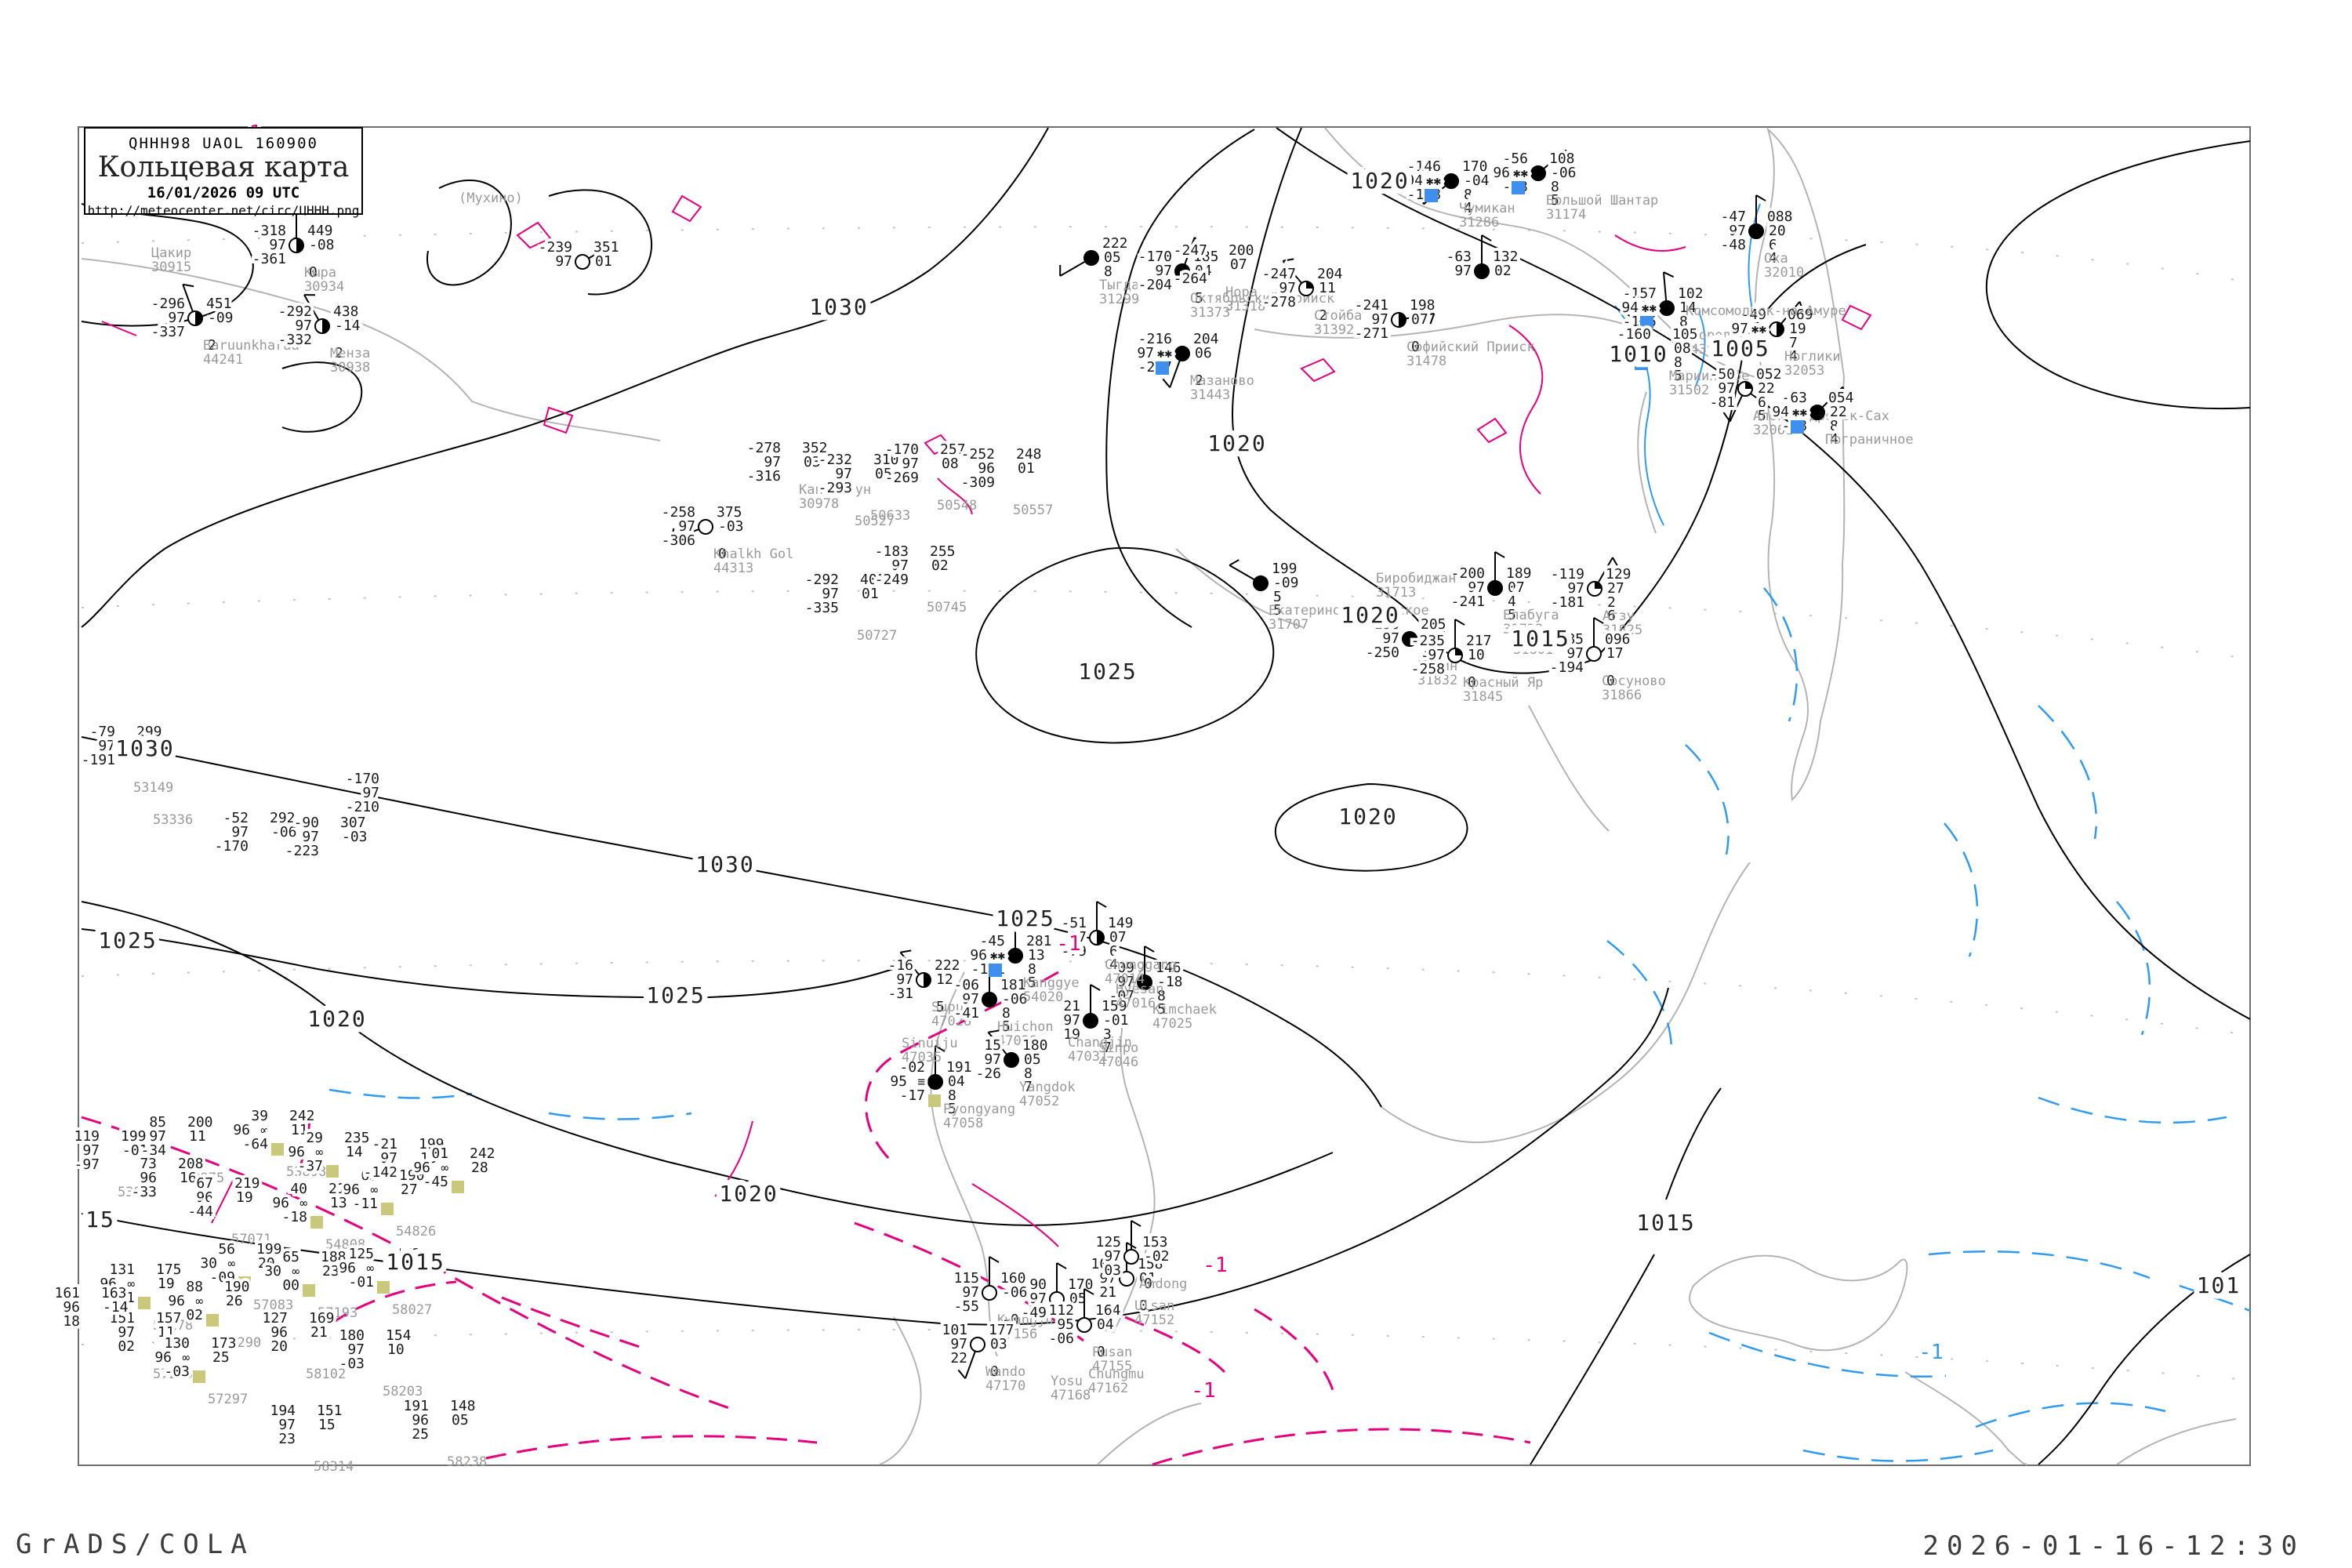 The image size is (2352, 1568). Describe the element at coordinates (1043, 997) in the screenshot. I see `station-id: 54020` at that location.